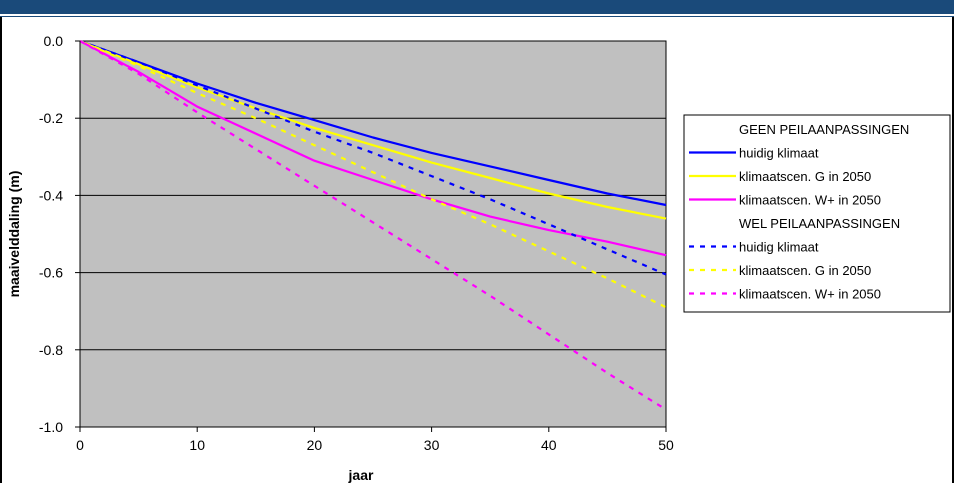 This screenshot has width=954, height=483. What do you see at coordinates (375, 439) in the screenshot?
I see `x-axis: 0 10 20 30 40 50` at bounding box center [375, 439].